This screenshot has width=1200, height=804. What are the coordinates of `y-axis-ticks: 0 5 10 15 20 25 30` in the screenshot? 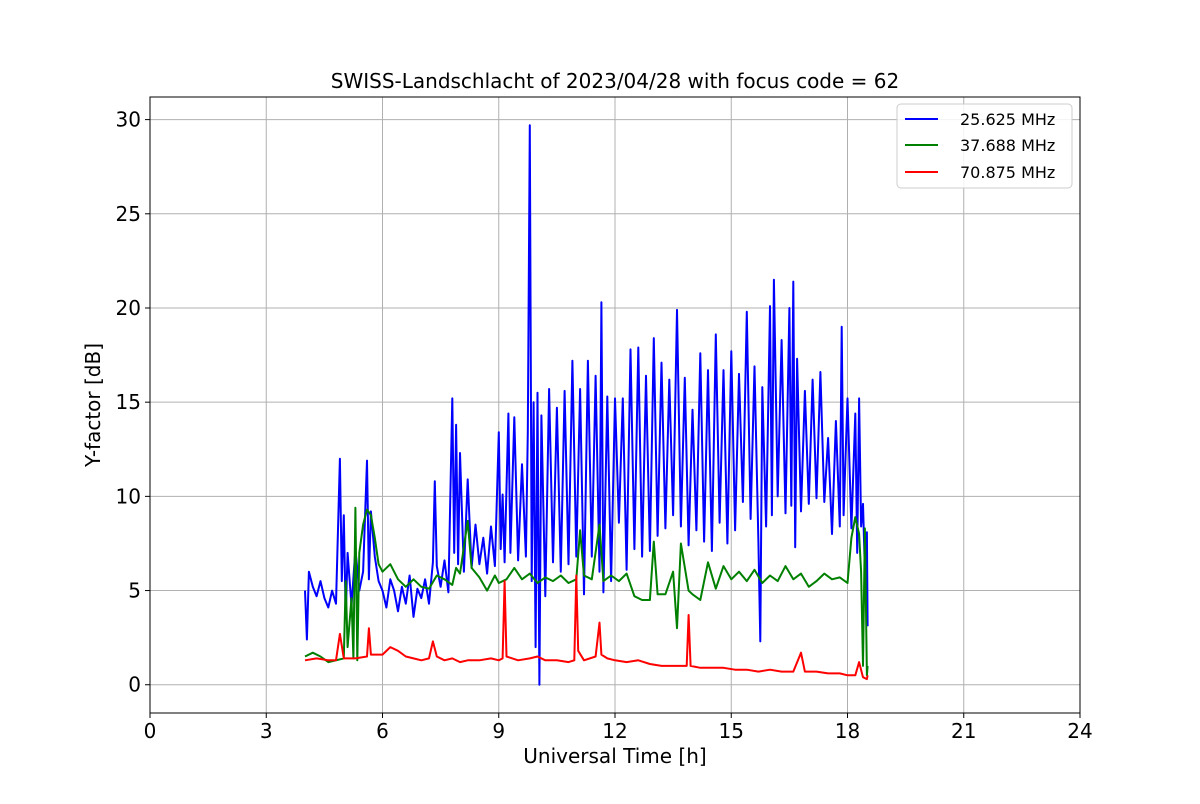 It's located at (133, 402).